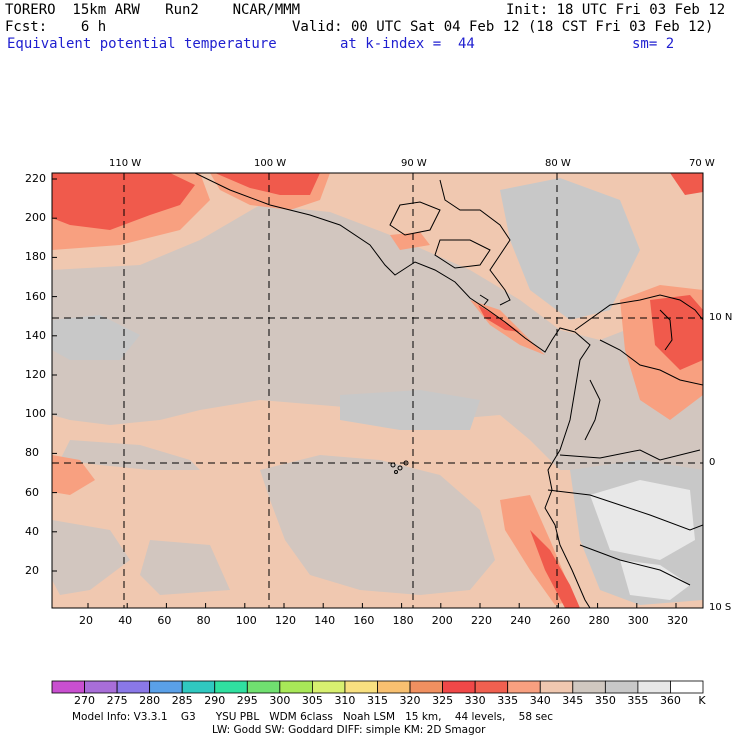 This screenshot has width=740, height=740. I want to click on x-tick-label: 300, so click(638, 620).